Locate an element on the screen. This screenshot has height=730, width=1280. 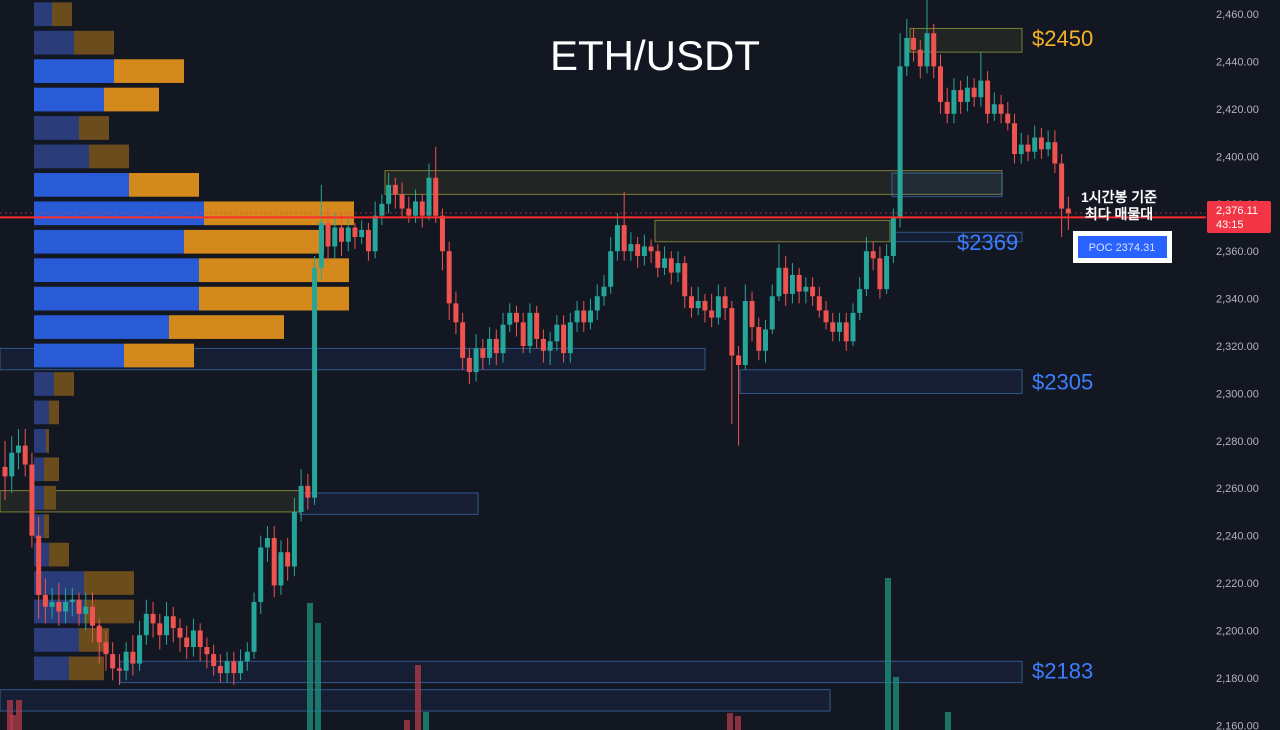
level-label: $2369 is located at coordinates (987, 242).